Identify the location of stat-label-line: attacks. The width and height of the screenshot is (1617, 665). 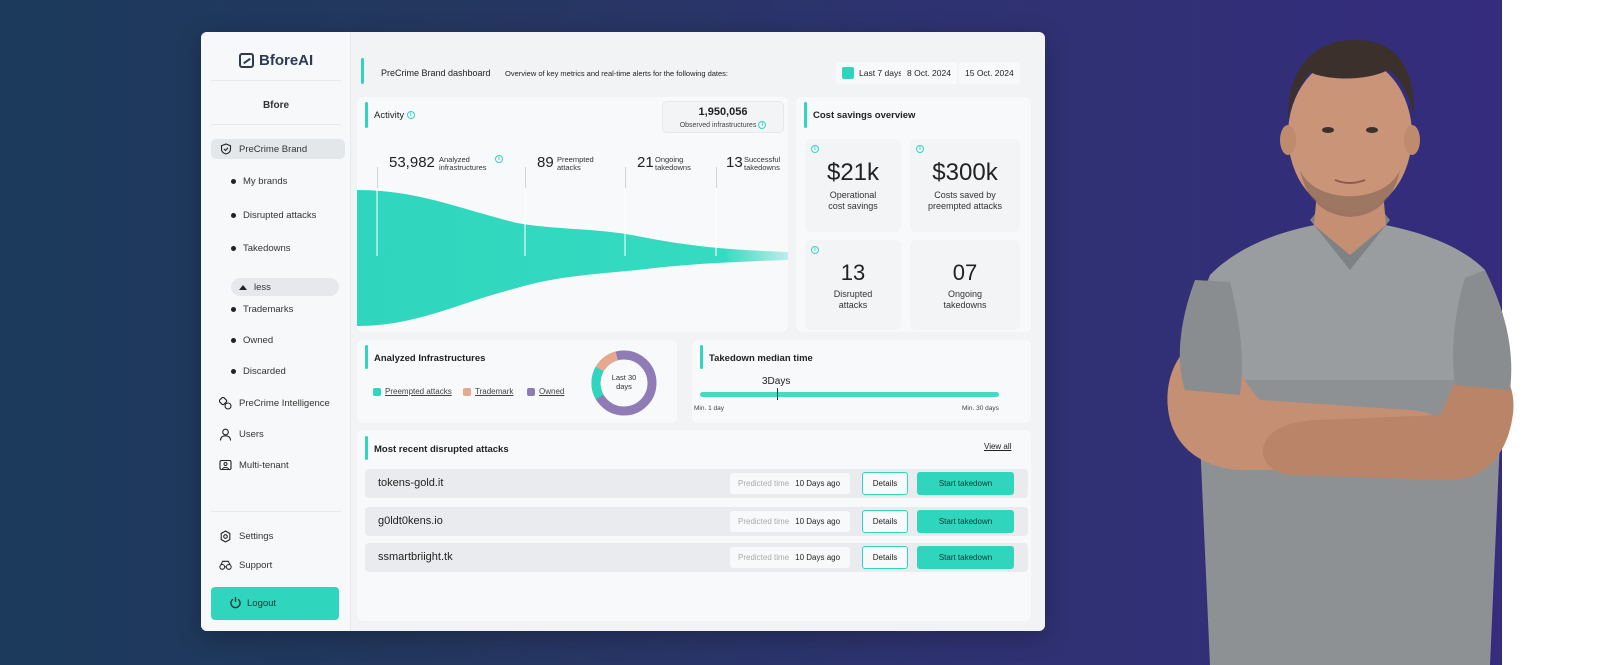
(853, 305).